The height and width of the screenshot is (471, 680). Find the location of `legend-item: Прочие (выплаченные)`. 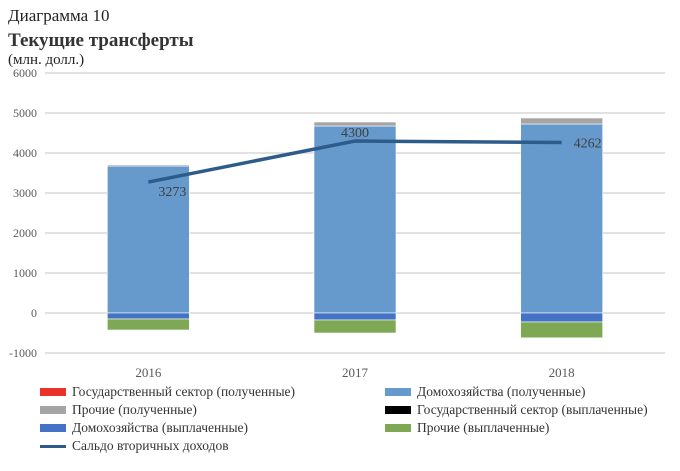

legend-item: Прочие (выплаченные) is located at coordinates (467, 428).